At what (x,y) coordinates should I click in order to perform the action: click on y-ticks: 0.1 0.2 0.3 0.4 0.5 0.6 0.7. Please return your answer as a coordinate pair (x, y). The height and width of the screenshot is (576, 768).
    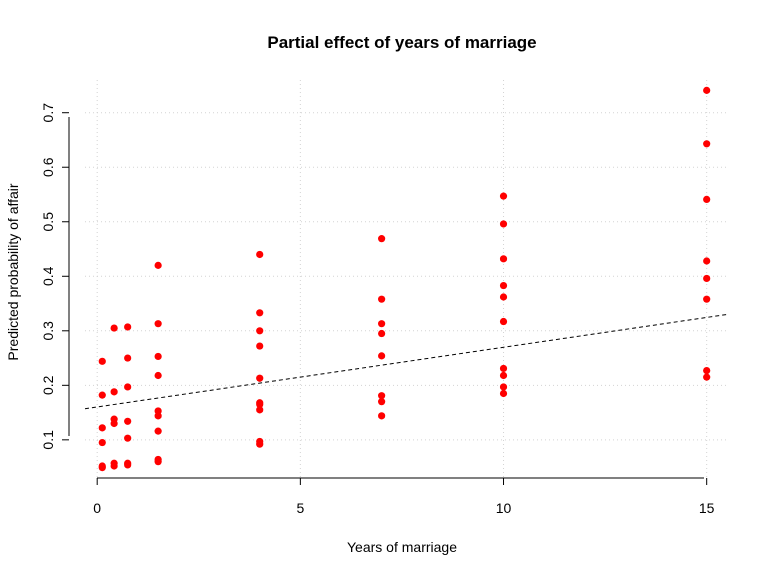
    Looking at the image, I should click on (54, 276).